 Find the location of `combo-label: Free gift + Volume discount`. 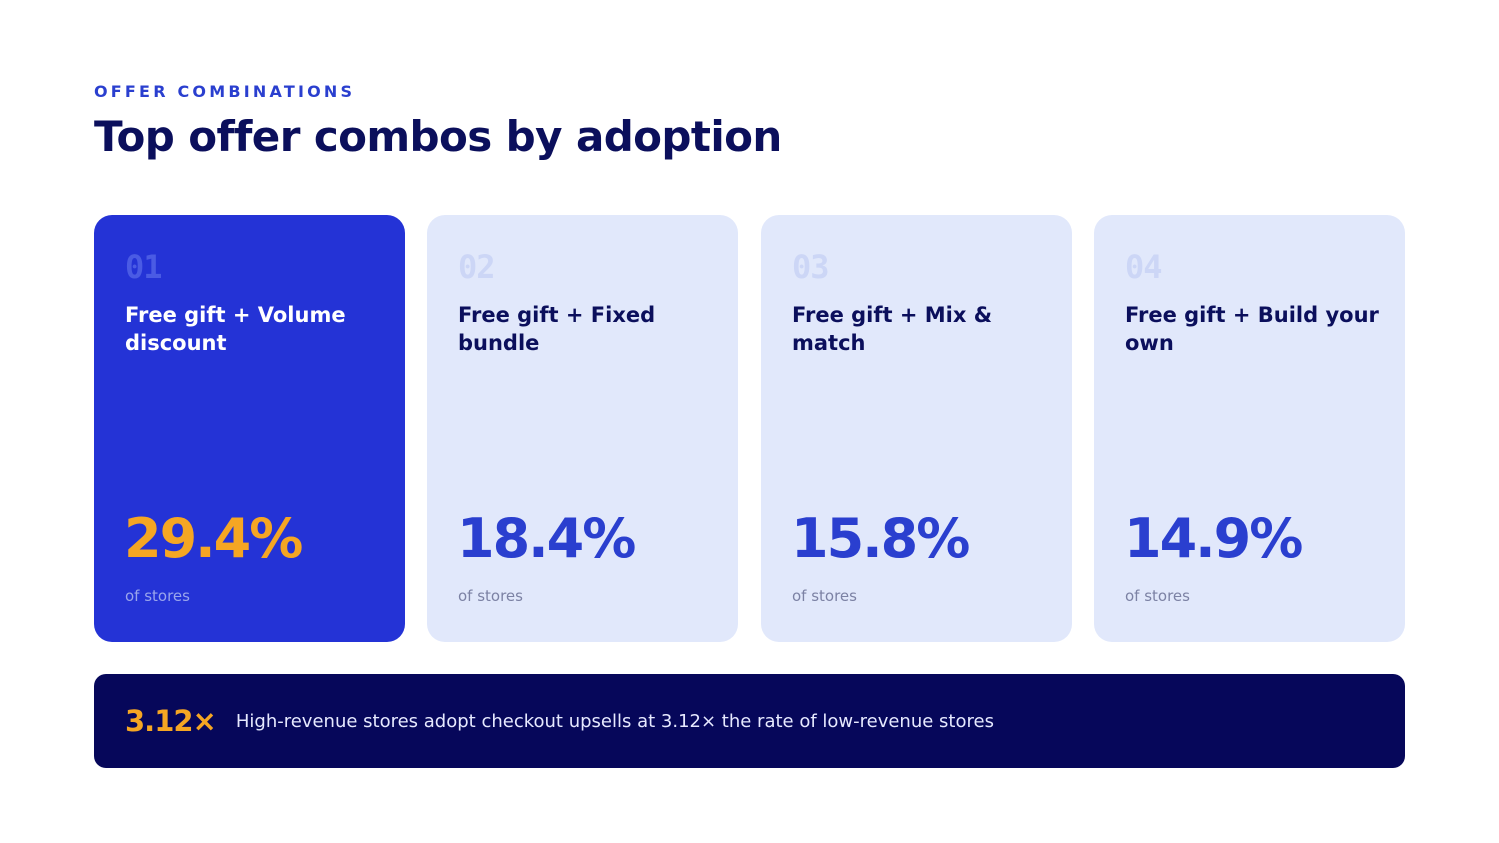

combo-label: Free gift + Volume discount is located at coordinates (235, 329).